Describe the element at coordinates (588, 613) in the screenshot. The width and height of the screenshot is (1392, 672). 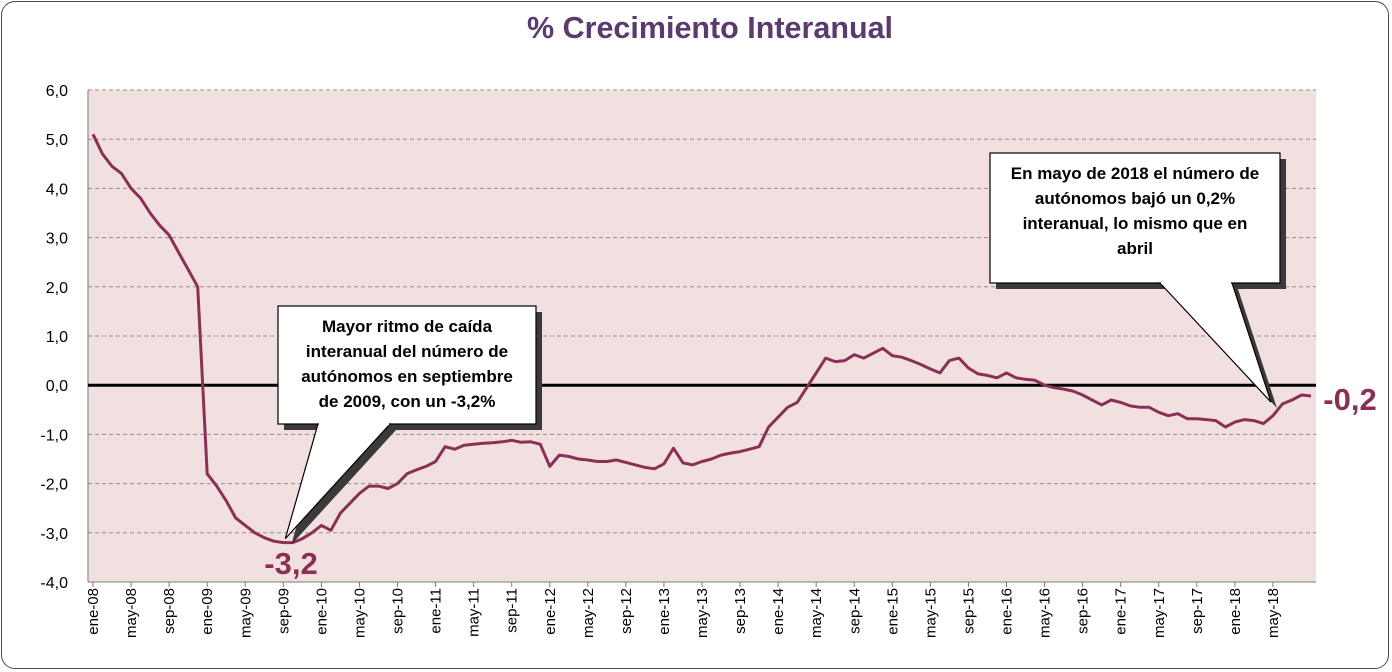
I see `x-tick-label: may-12` at that location.